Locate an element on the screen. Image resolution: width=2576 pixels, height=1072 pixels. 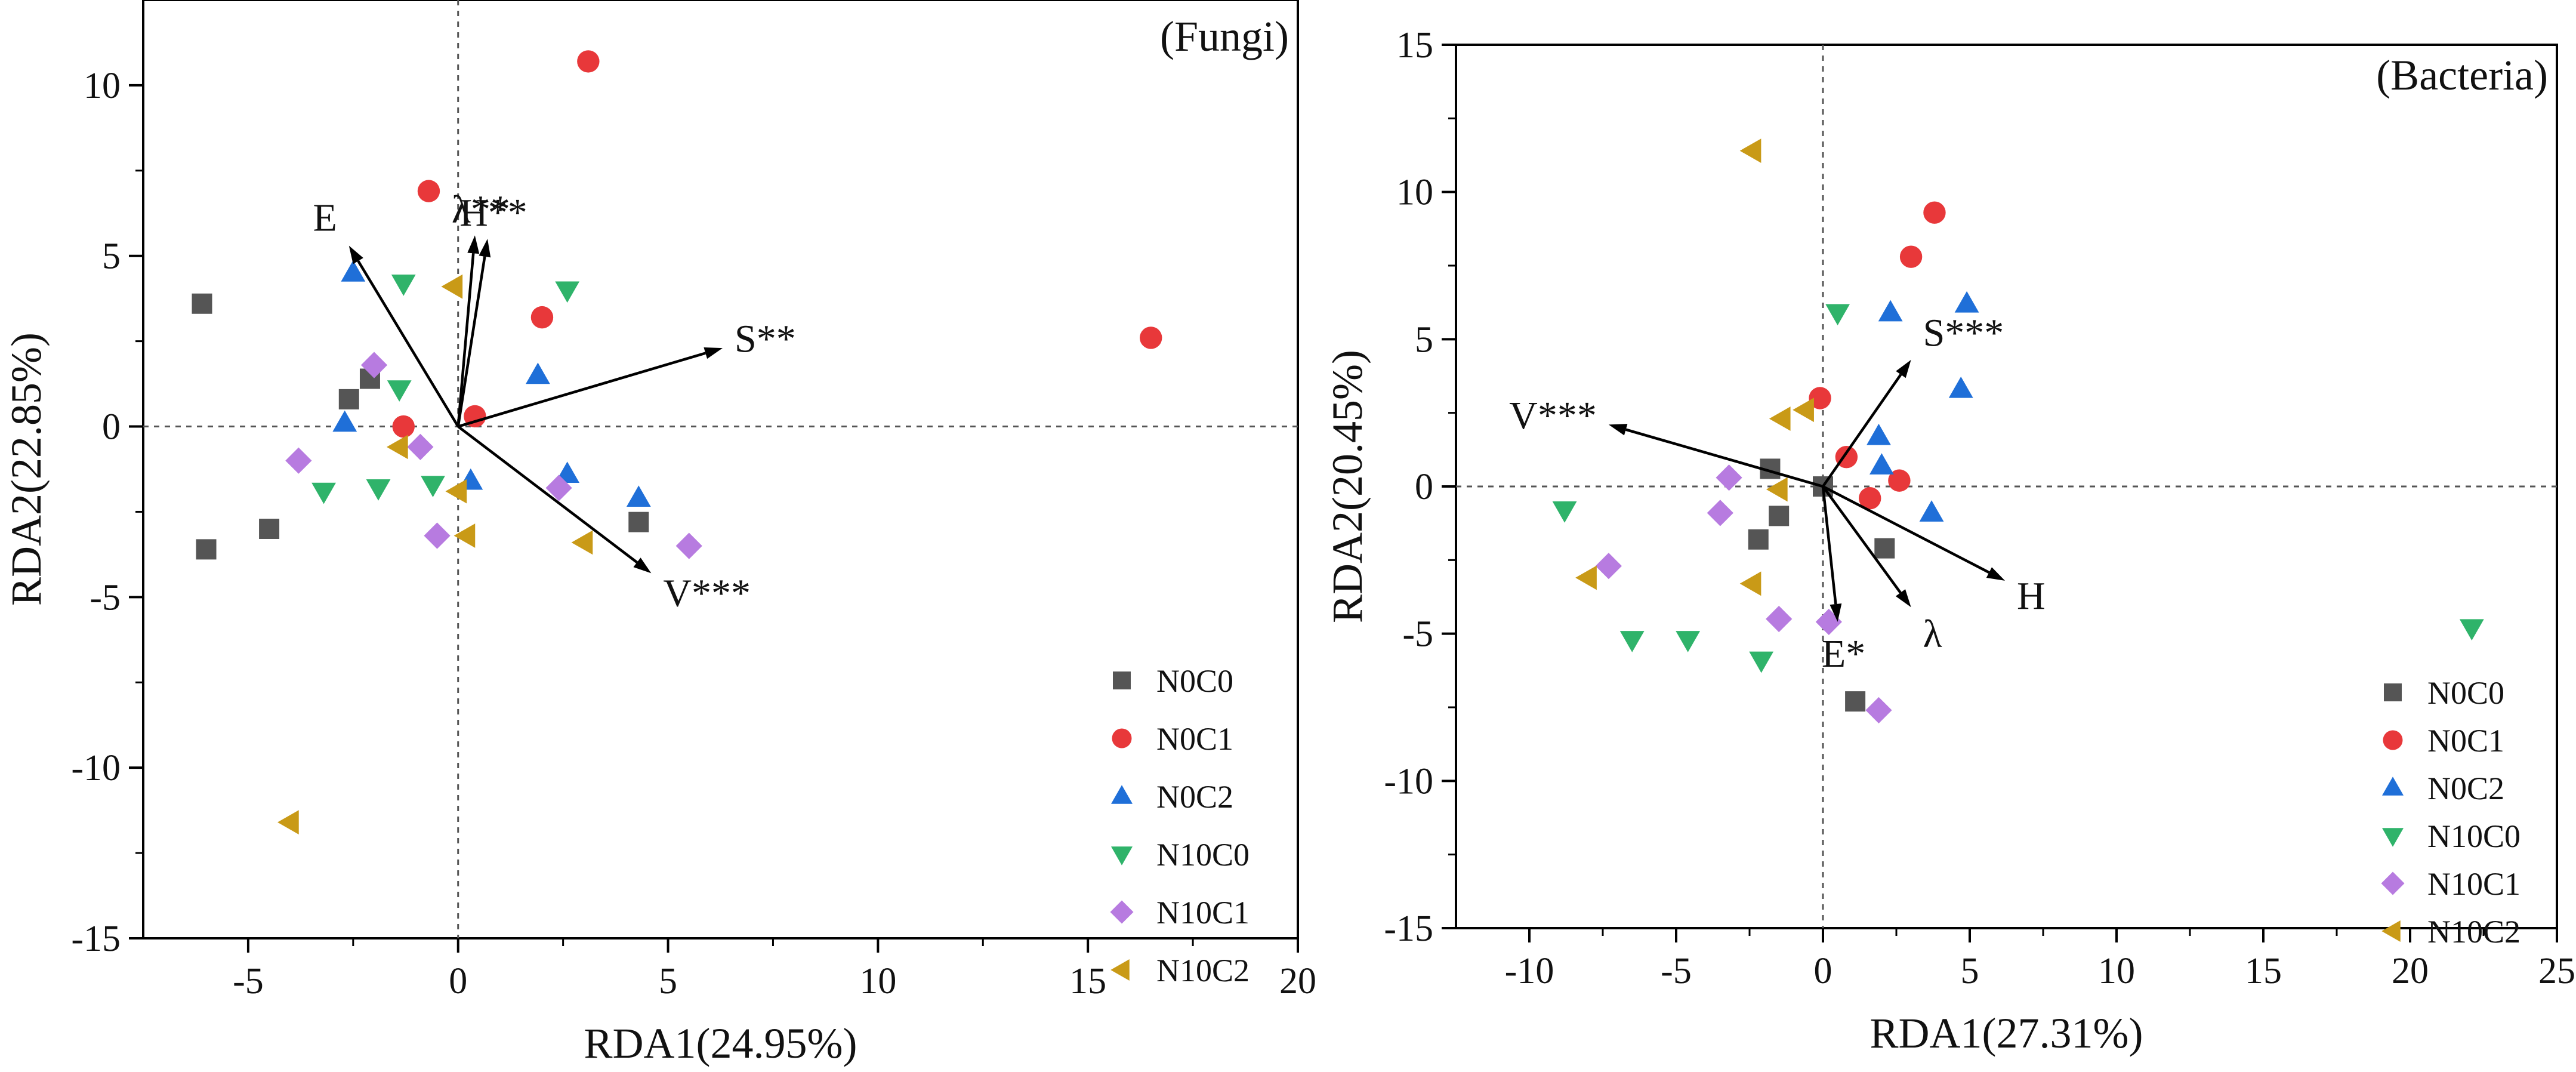
legend-marker-n0c1 is located at coordinates (1122, 738).